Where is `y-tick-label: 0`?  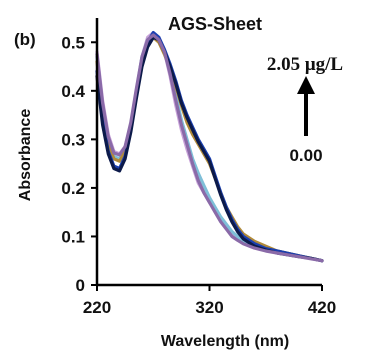
y-tick-label: 0 is located at coordinates (80, 285).